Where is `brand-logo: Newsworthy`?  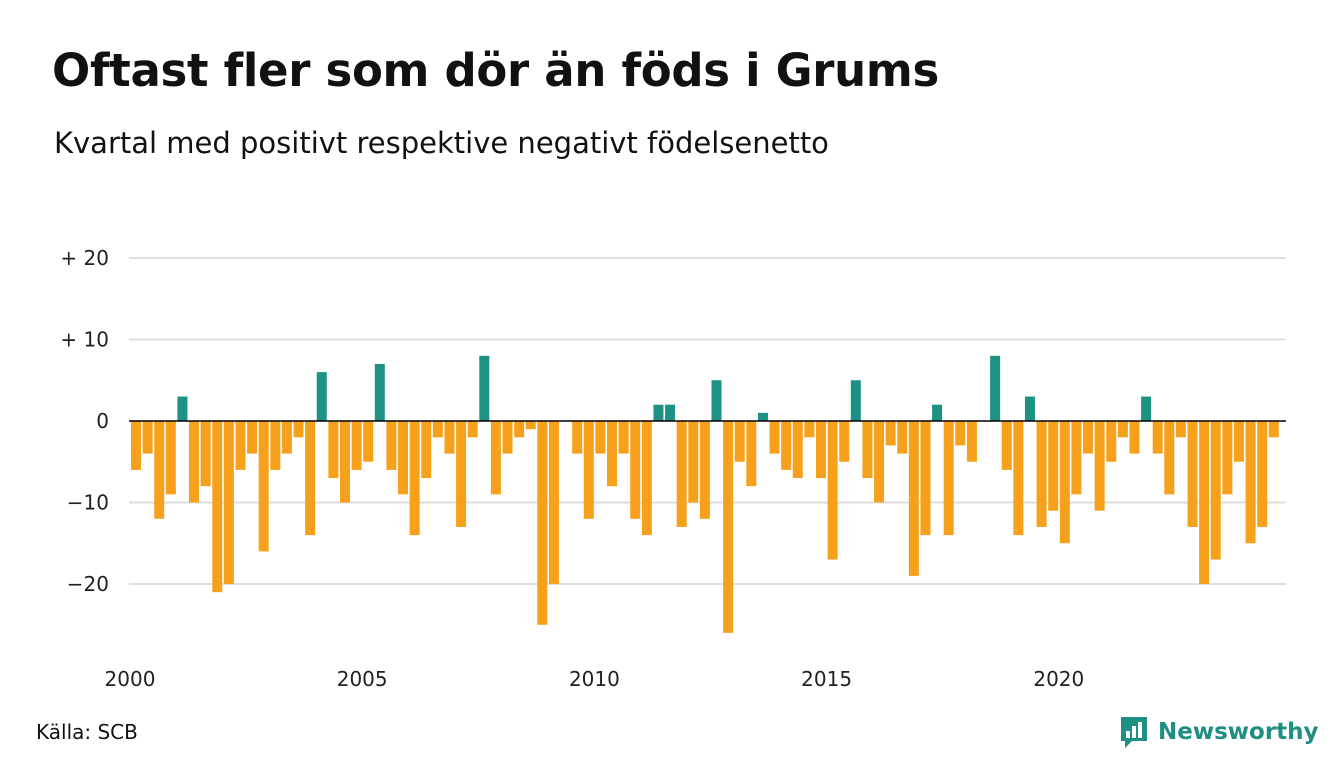
brand-logo: Newsworthy is located at coordinates (1218, 732).